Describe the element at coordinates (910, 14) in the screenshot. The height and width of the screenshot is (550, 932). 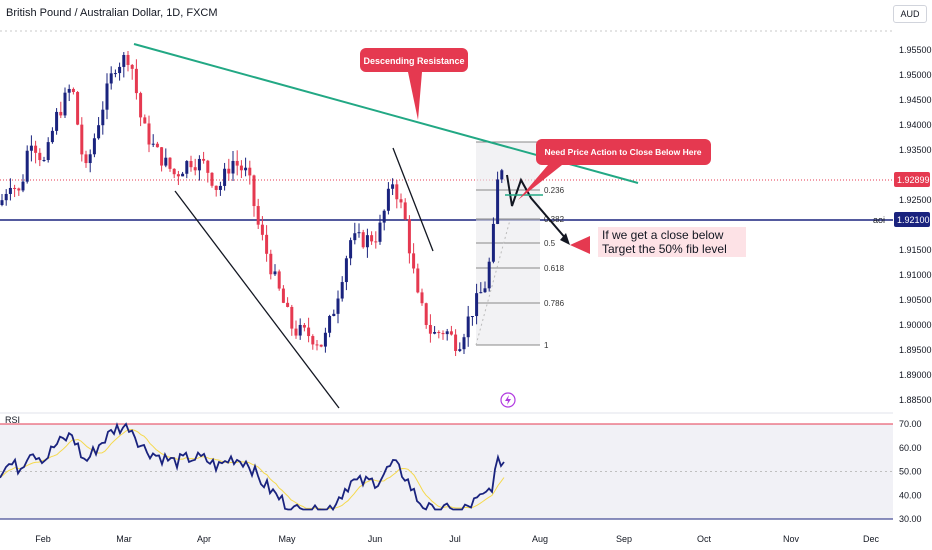
I see `currency-selector: AUD` at that location.